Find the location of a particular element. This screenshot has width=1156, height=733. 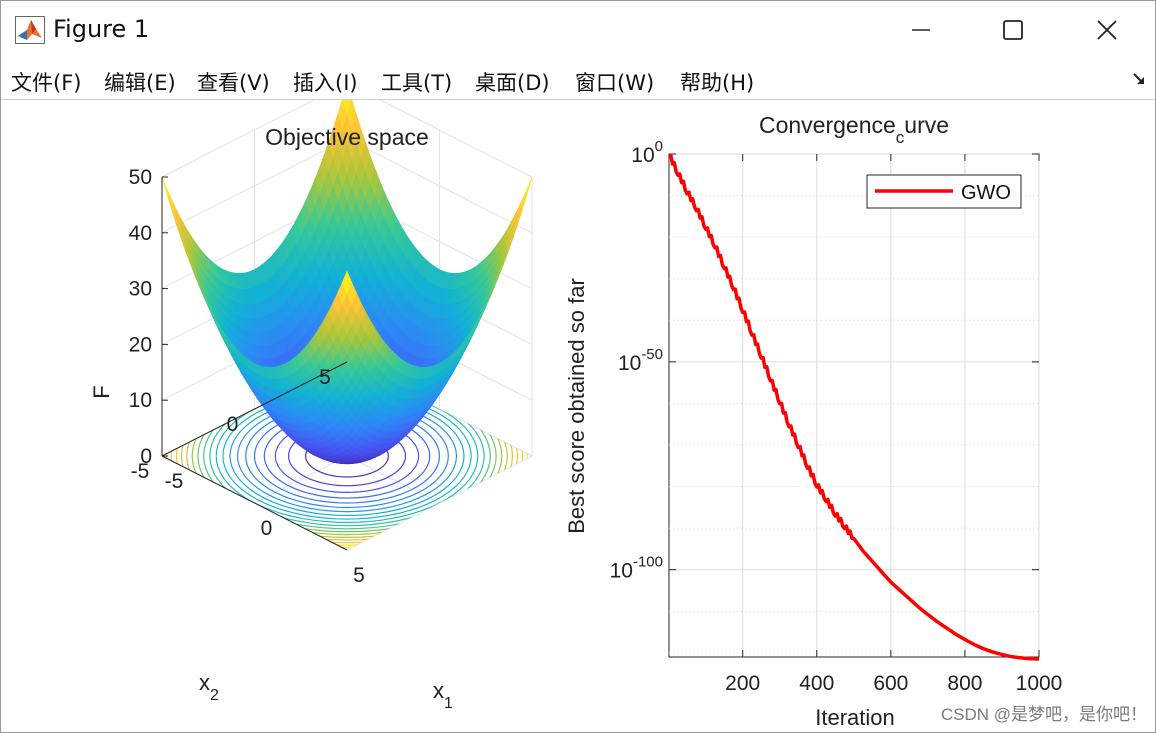

surface-z-tick: 50 is located at coordinates (140, 177).